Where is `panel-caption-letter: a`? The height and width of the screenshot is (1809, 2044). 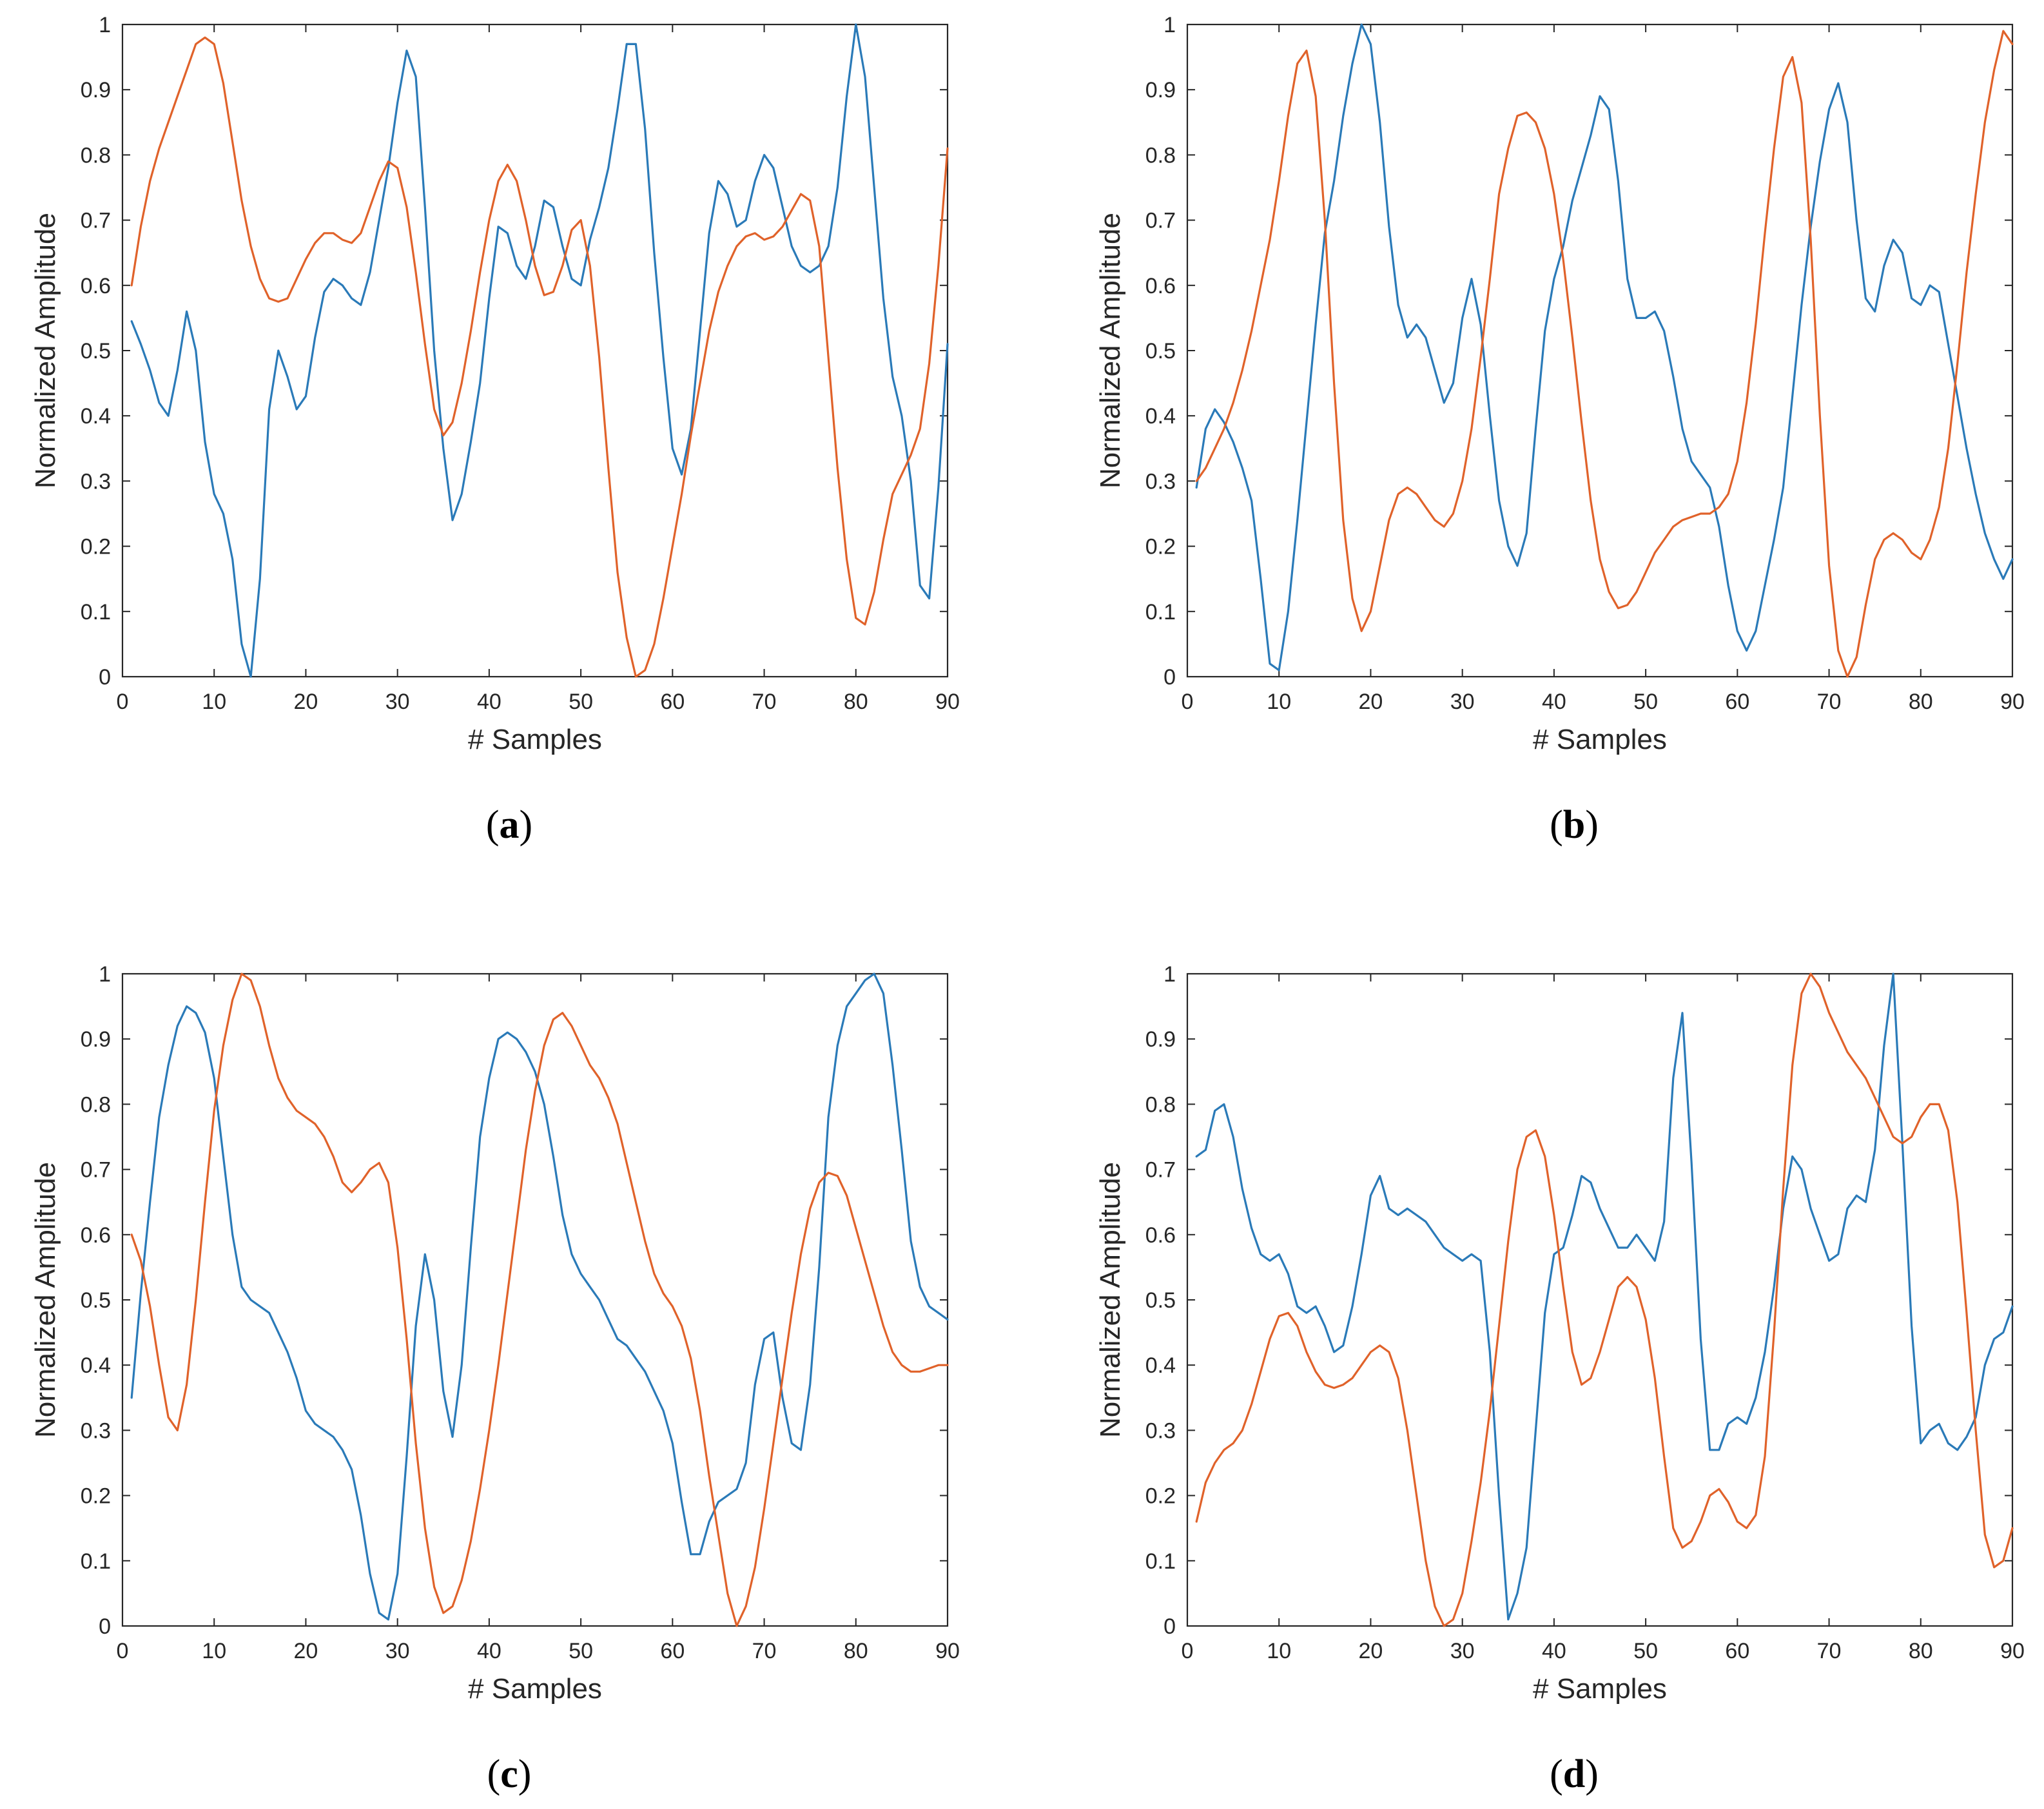 panel-caption-letter: a is located at coordinates (510, 825).